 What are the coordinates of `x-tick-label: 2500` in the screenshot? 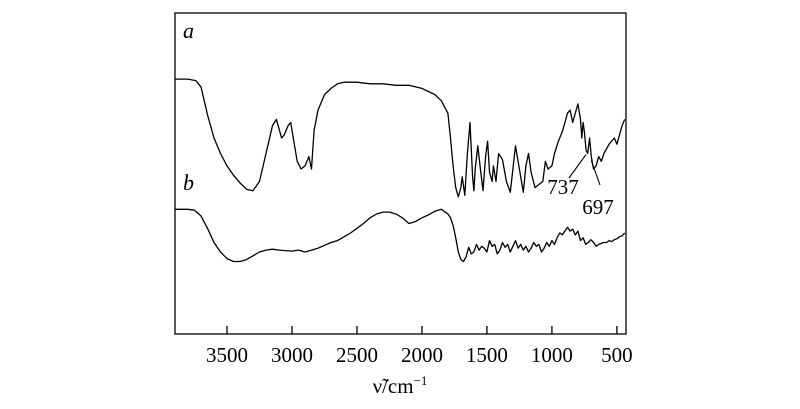 It's located at (357, 355).